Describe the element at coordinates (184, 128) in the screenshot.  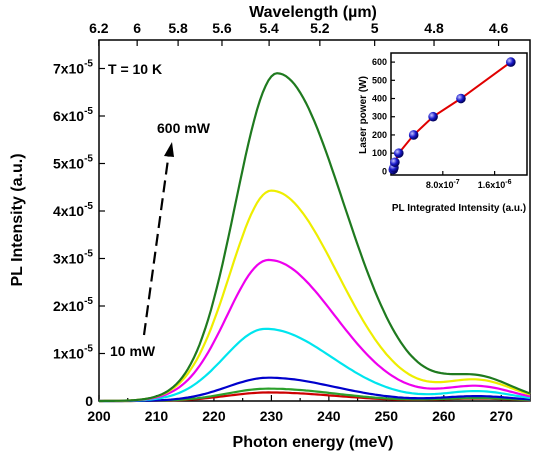
I see `high-power-label: 600 mW` at that location.